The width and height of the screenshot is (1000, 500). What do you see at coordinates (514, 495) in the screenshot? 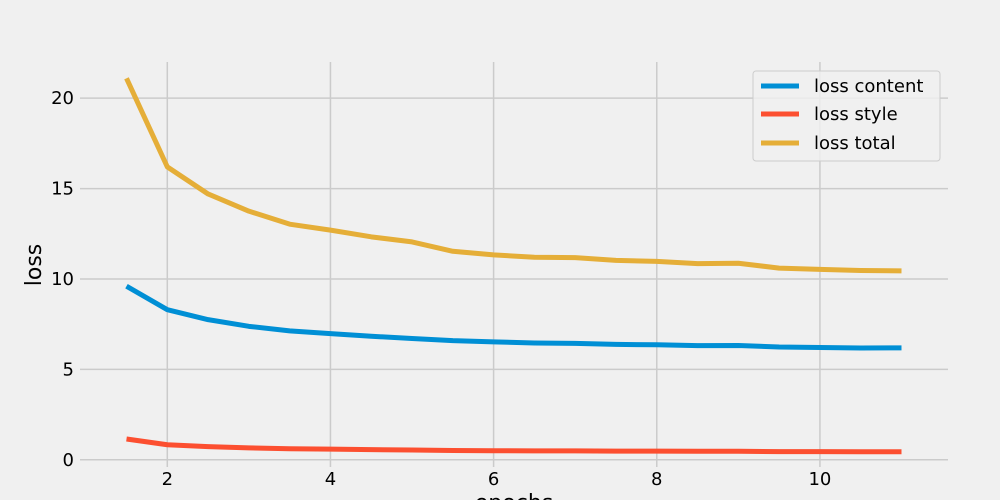
I see `x-axis-label: epochs` at bounding box center [514, 495].